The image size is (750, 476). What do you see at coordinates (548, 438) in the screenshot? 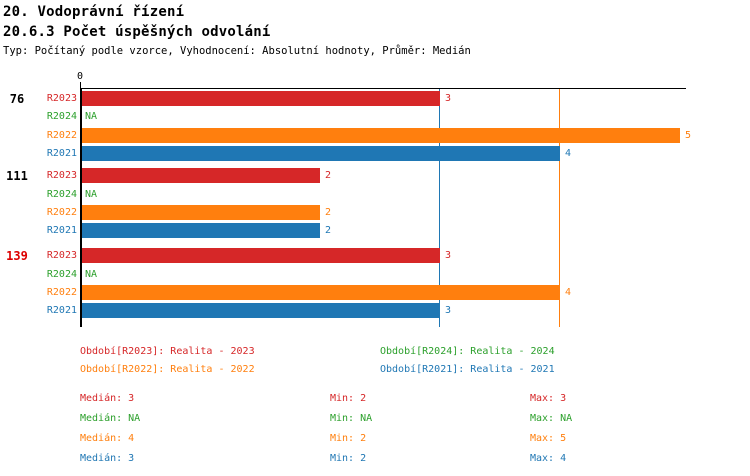
I see `stat-max-r2022: Max: 5` at bounding box center [548, 438].